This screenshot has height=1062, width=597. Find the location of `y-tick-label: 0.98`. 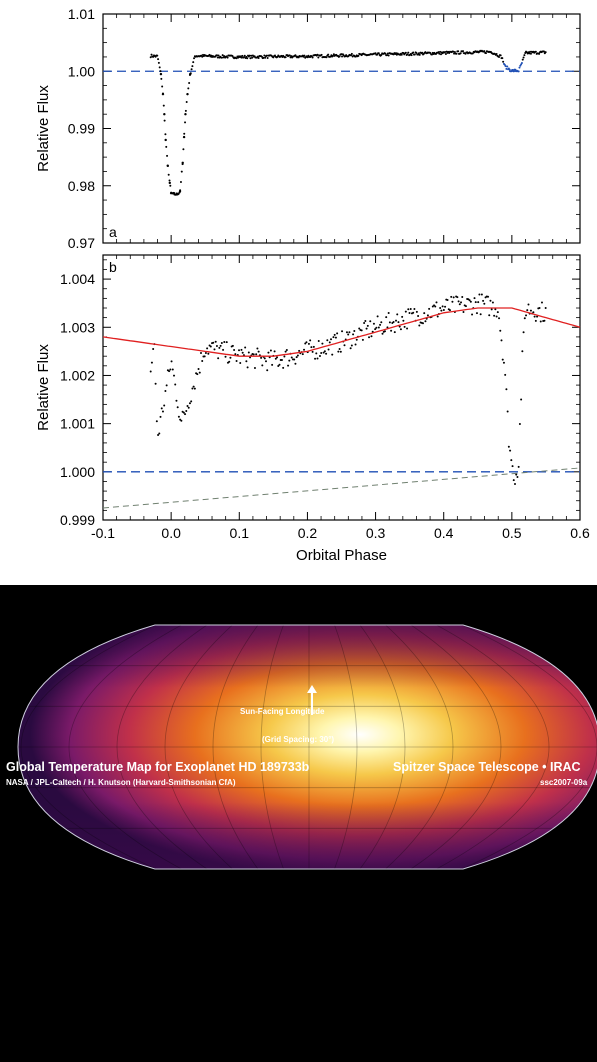

y-tick-label: 0.98 is located at coordinates (81, 186).